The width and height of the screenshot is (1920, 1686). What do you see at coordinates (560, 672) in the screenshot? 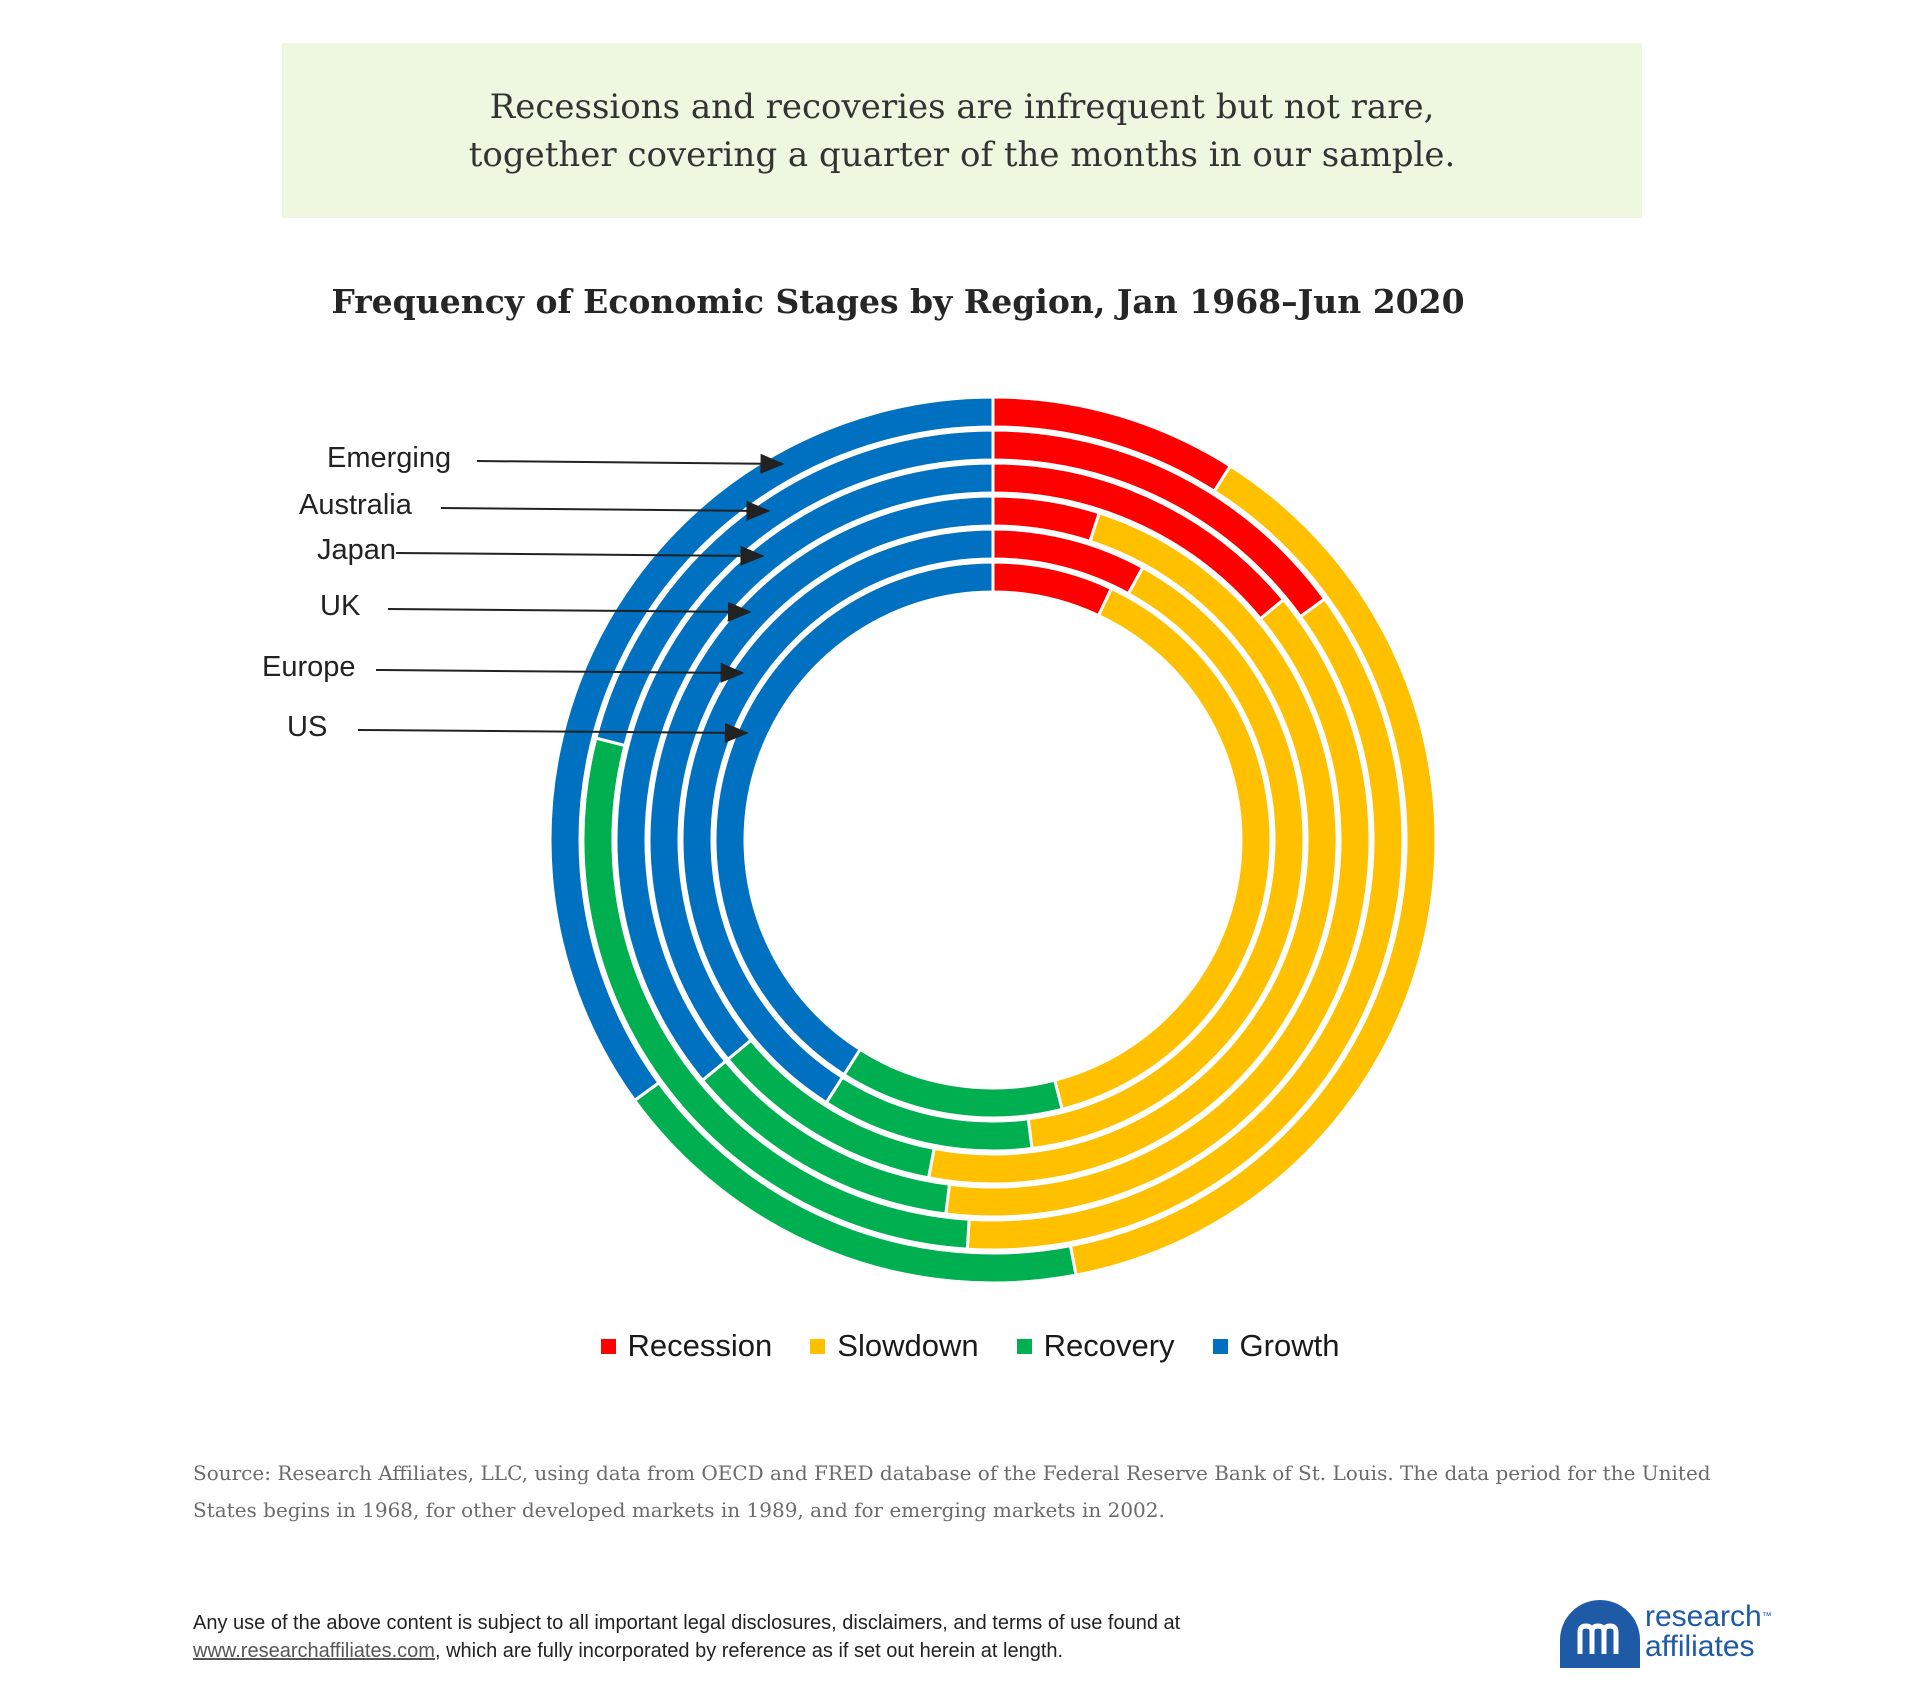
I see `arrow-europe` at bounding box center [560, 672].